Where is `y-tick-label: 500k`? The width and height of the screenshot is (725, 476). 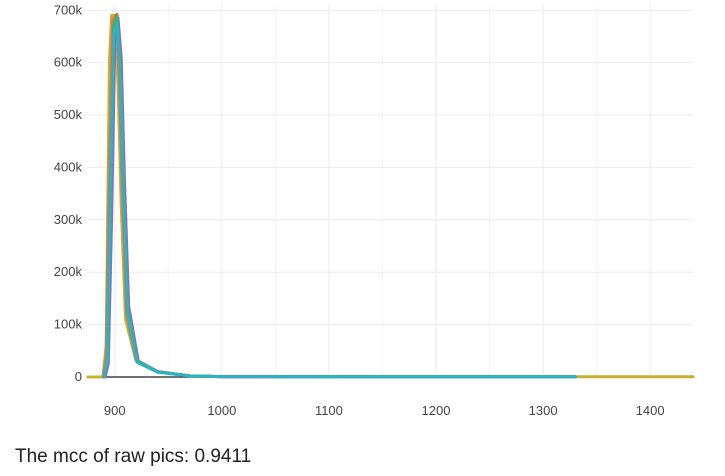
y-tick-label: 500k is located at coordinates (68, 114).